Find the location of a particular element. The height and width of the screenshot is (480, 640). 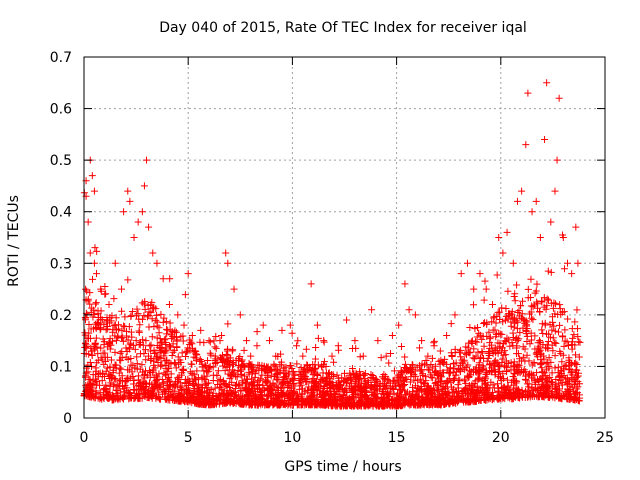

x-tick-label: 25 is located at coordinates (605, 438).